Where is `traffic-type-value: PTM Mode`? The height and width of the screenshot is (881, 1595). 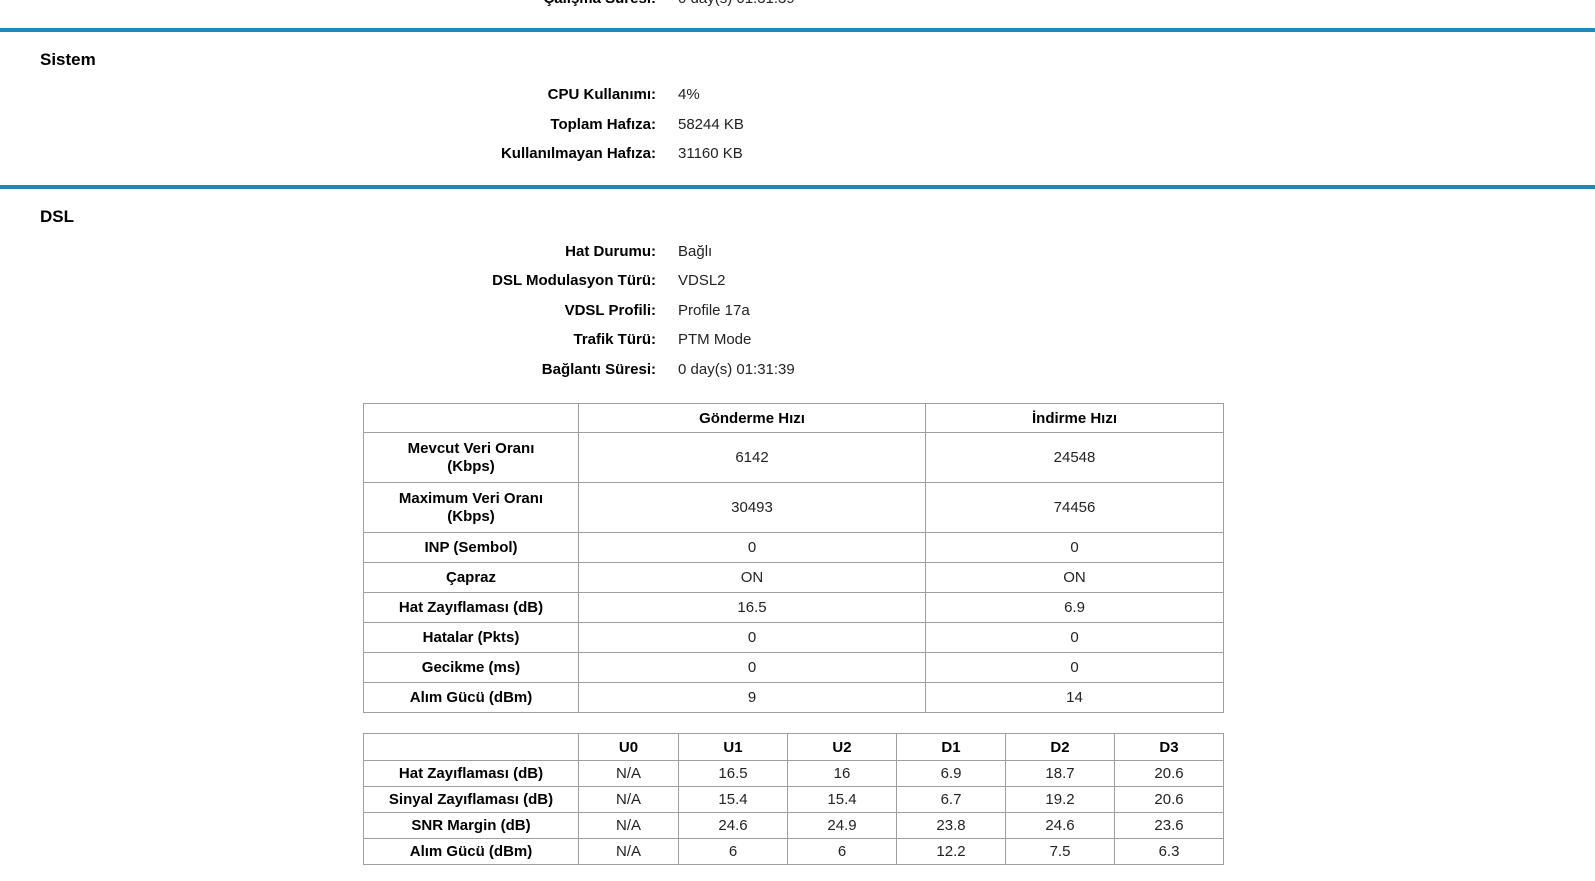
traffic-type-value: PTM Mode is located at coordinates (715, 340).